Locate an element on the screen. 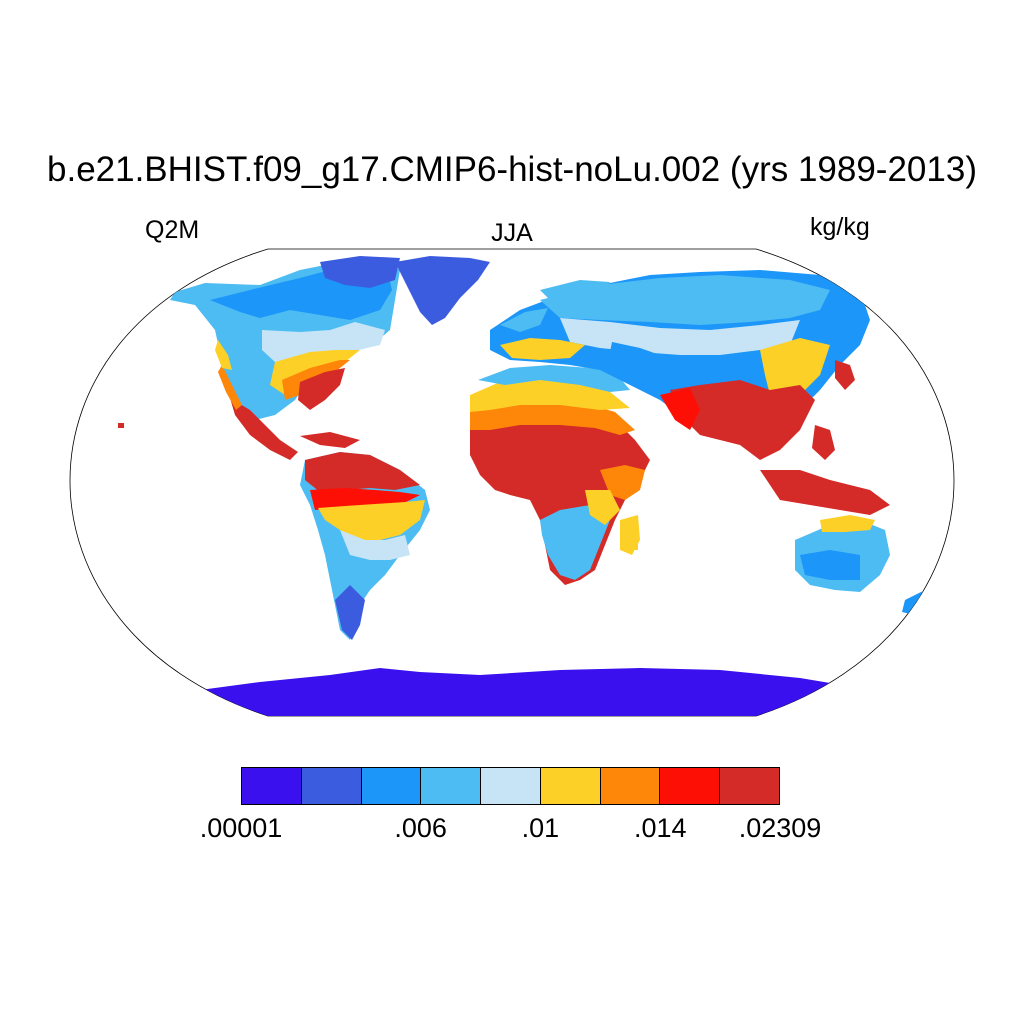  antarctica is located at coordinates (530, 692).